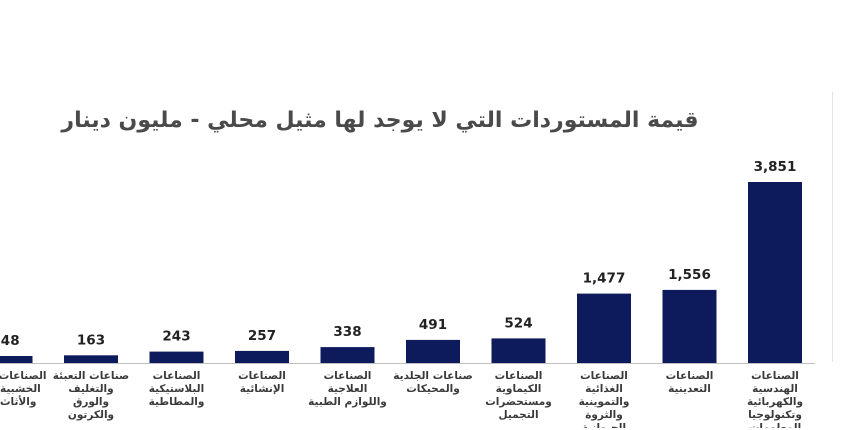  What do you see at coordinates (262, 336) in the screenshot?
I see `value-label-7: 257` at bounding box center [262, 336].